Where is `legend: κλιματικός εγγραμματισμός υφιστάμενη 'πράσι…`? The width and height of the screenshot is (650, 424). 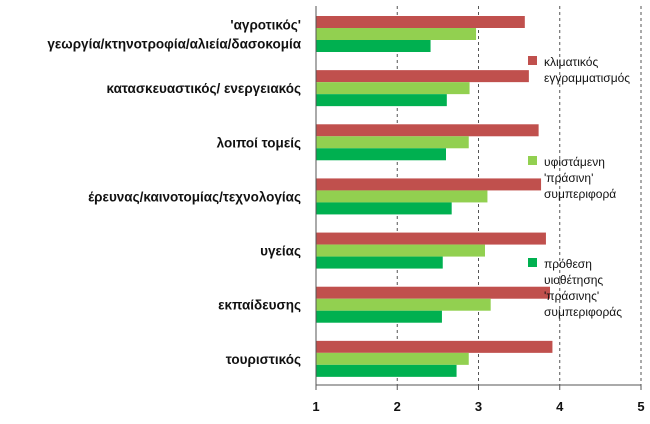
legend: κλιματικός εγγραμματισμός υφιστάμενη 'πράσι… is located at coordinates (579, 187).